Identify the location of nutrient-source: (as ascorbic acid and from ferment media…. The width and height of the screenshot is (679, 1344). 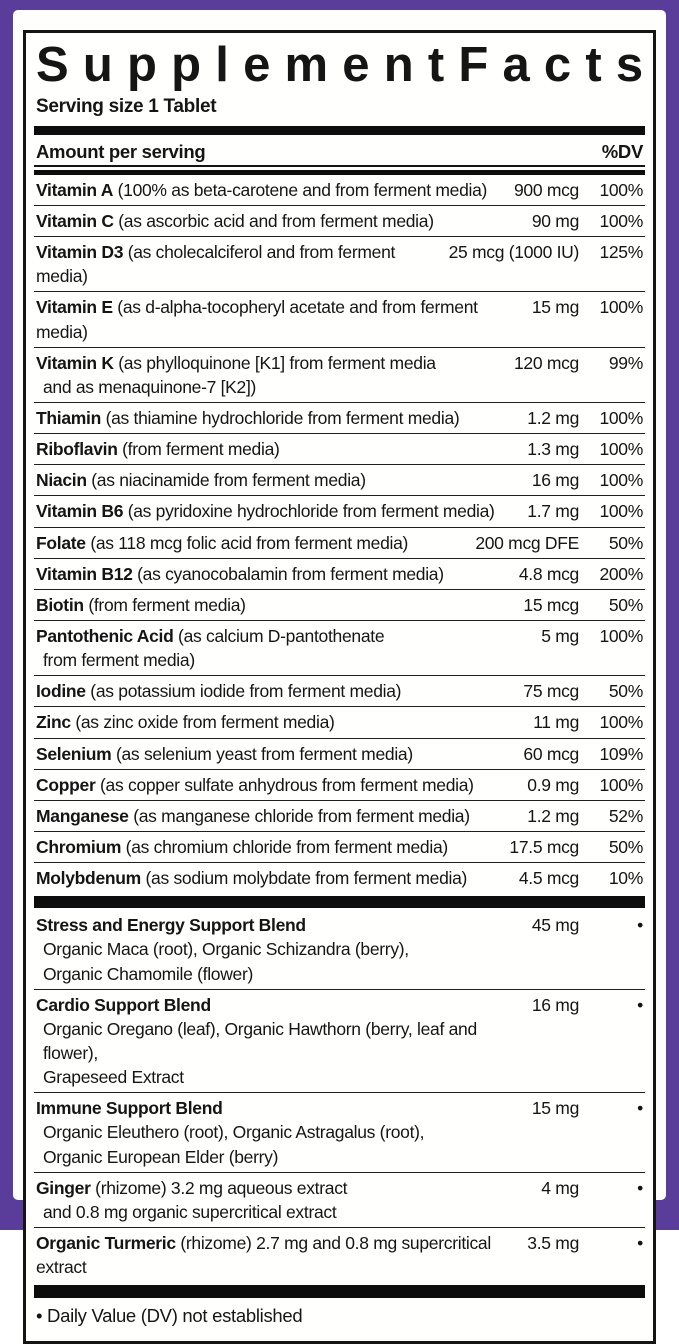
(276, 221).